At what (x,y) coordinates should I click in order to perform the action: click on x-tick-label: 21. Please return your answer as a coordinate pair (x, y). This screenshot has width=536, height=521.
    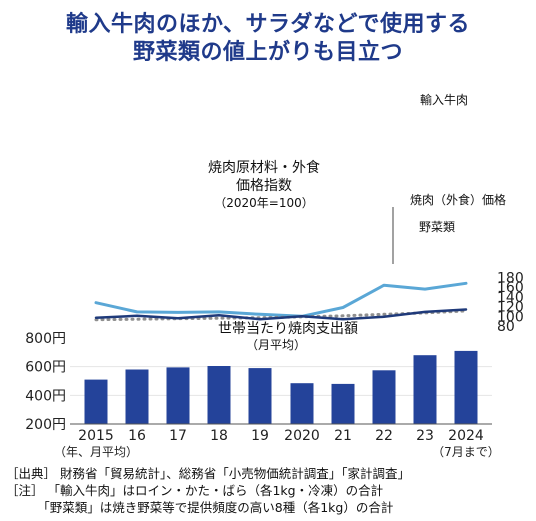
    Looking at the image, I should click on (343, 436).